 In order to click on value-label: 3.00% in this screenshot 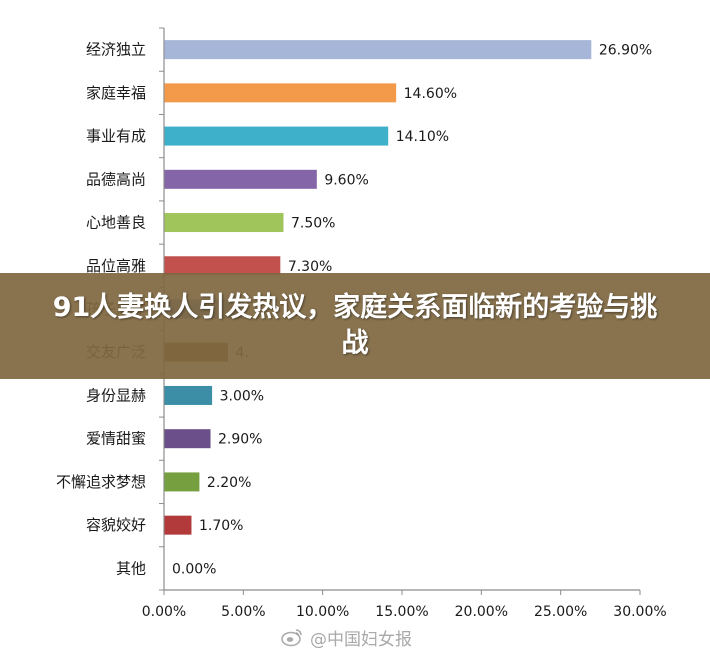, I will do `click(242, 396)`.